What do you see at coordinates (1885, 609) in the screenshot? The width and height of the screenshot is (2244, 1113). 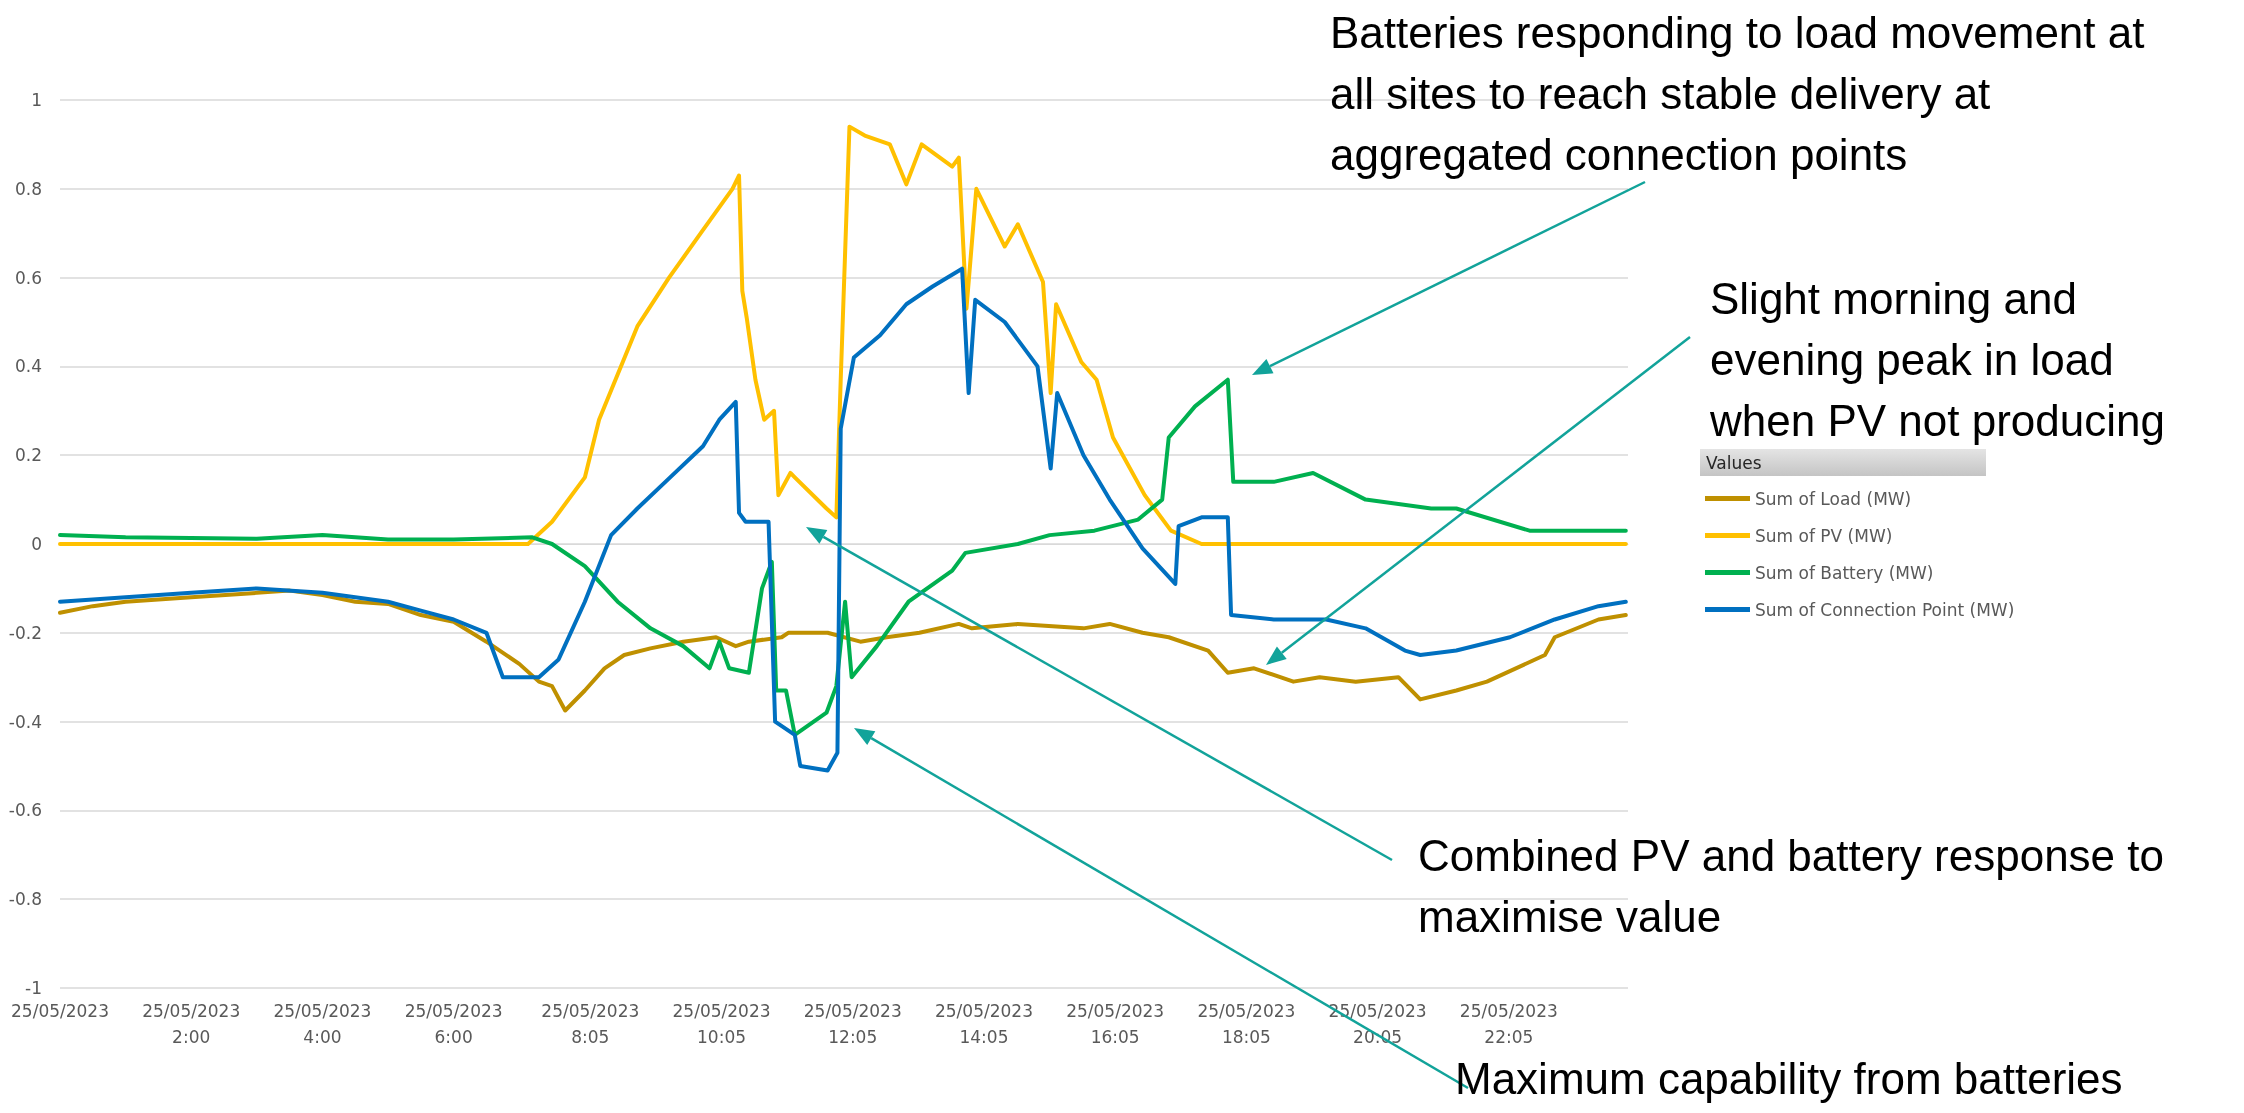 I see `legend-label: Sum of Connection Point (MW)` at bounding box center [1885, 609].